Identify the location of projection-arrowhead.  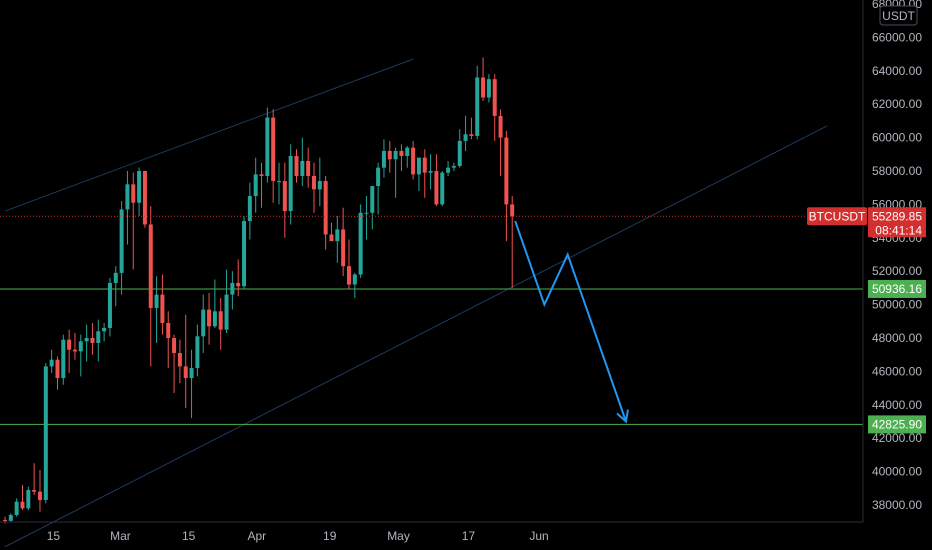
(622, 416).